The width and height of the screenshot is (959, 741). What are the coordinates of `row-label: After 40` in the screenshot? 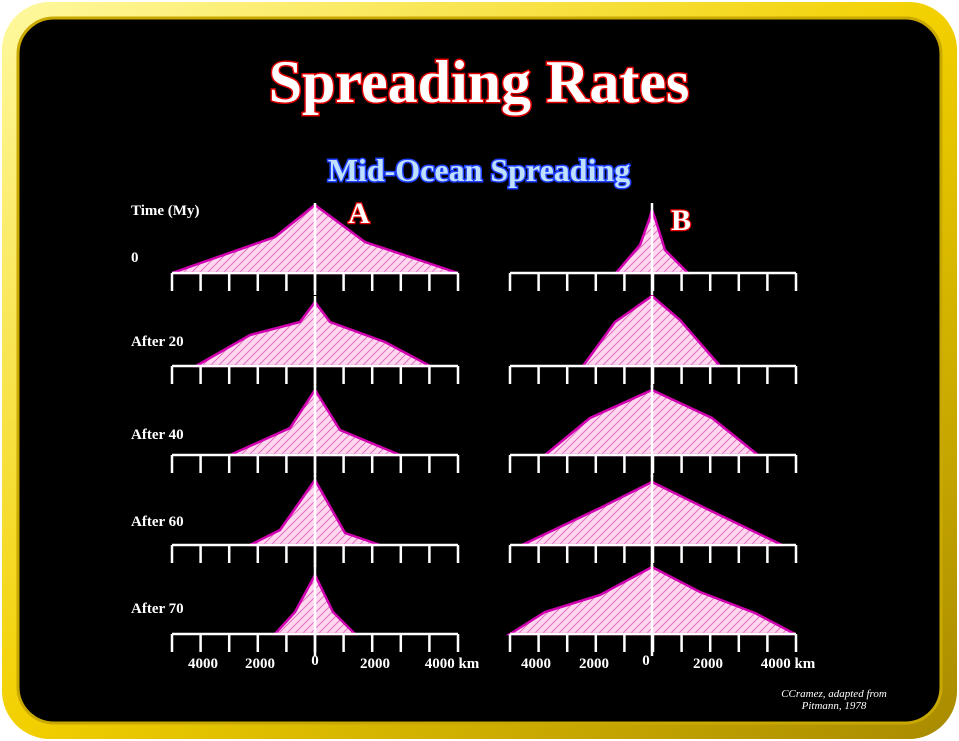 It's located at (157, 435).